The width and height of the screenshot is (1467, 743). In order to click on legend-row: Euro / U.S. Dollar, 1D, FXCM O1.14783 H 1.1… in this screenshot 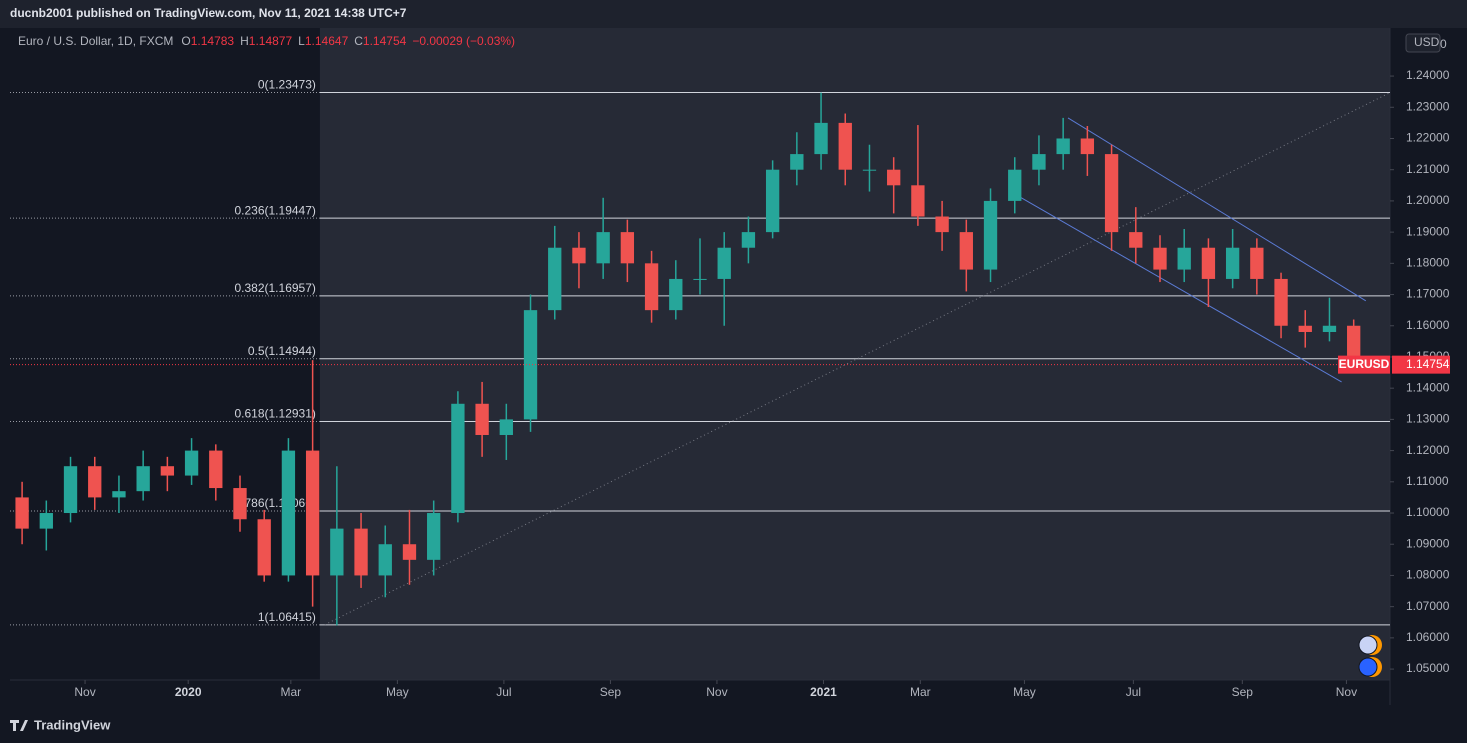, I will do `click(266, 41)`.